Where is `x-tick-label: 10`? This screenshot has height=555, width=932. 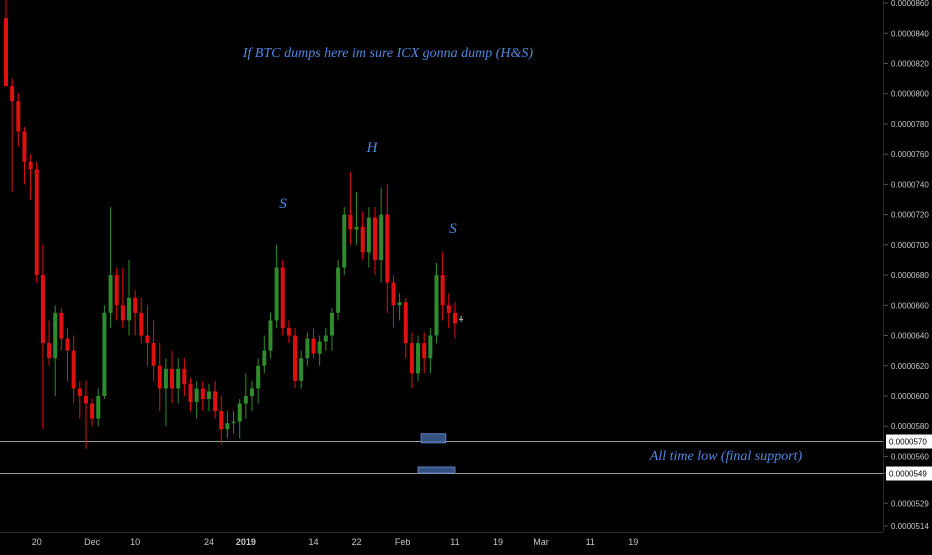 x-tick-label: 10 is located at coordinates (135, 542).